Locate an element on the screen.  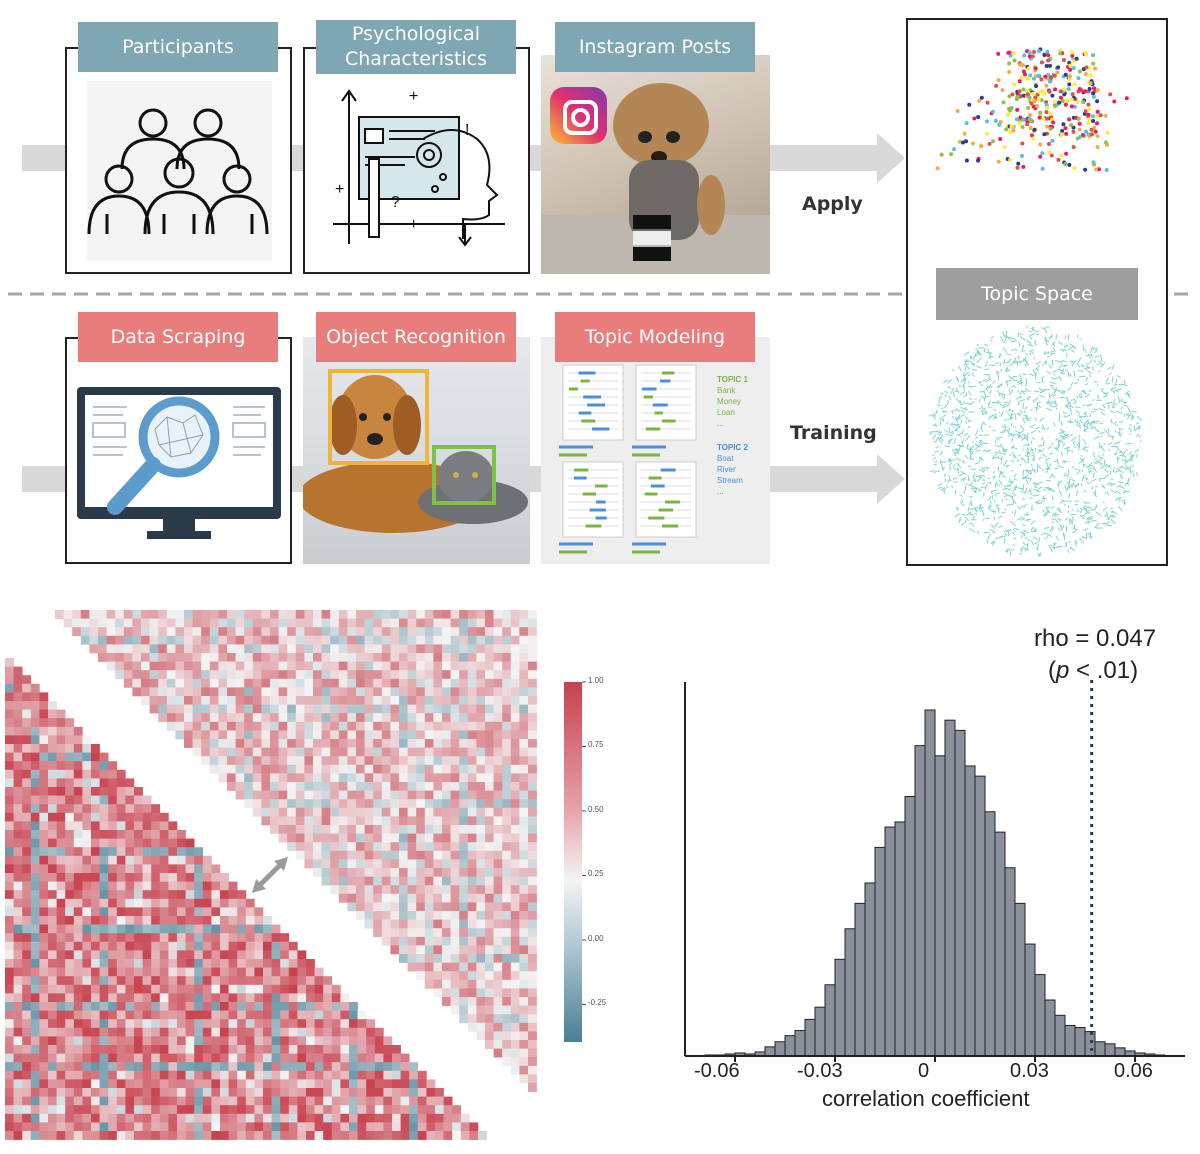
psych-panel: + +! ? + is located at coordinates (416, 160).